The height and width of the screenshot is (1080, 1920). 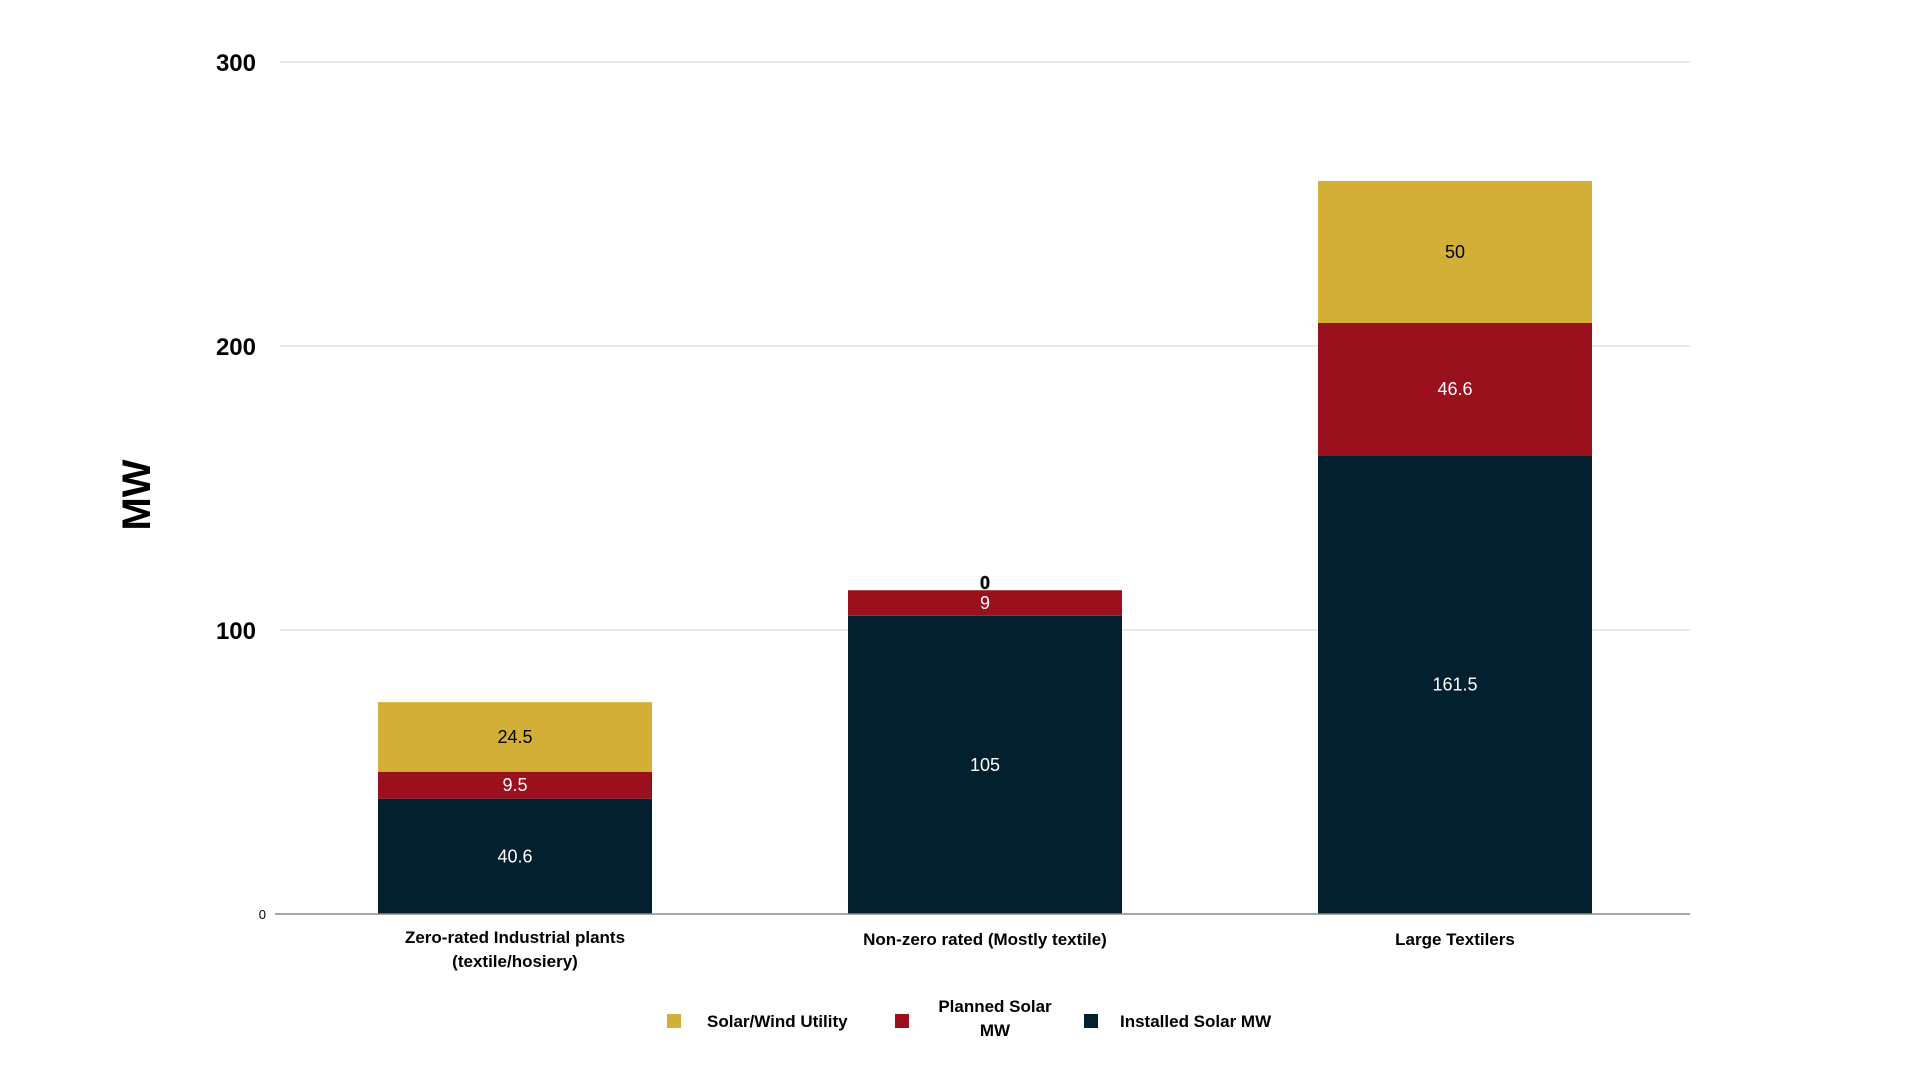 I want to click on data-label: 50, so click(x=1455, y=252).